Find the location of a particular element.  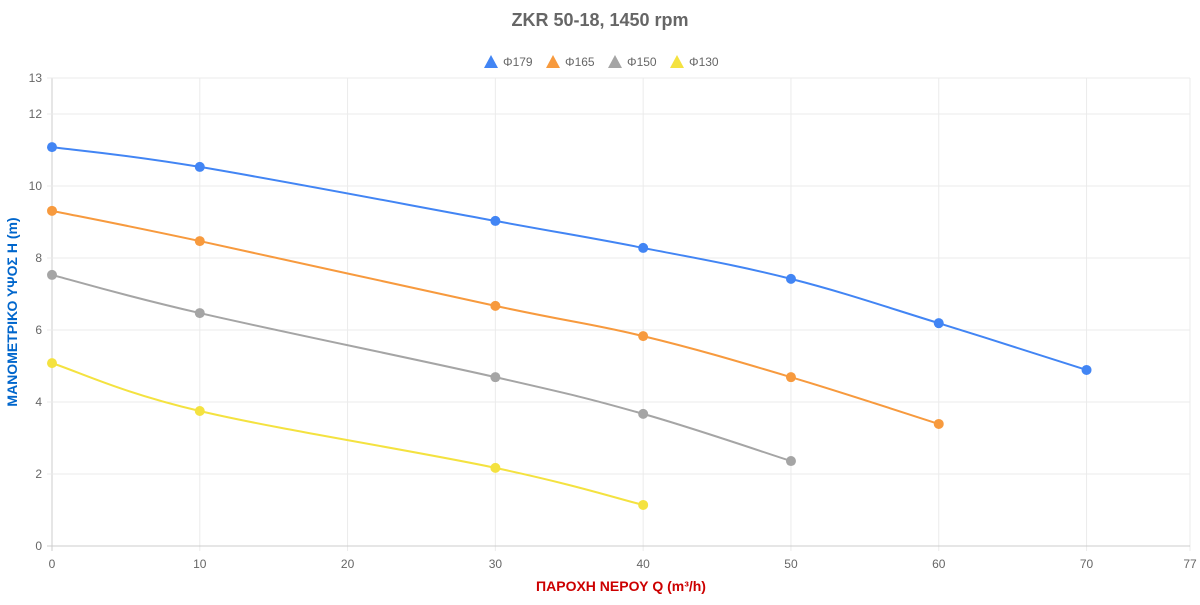

y-tick-label: 13 is located at coordinates (36, 78).